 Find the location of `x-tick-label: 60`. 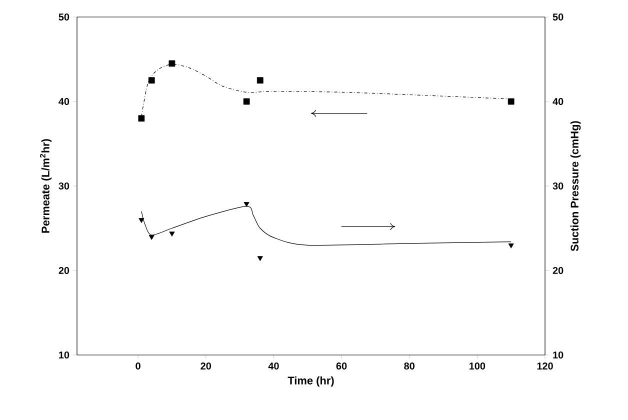

x-tick-label: 60 is located at coordinates (341, 366).